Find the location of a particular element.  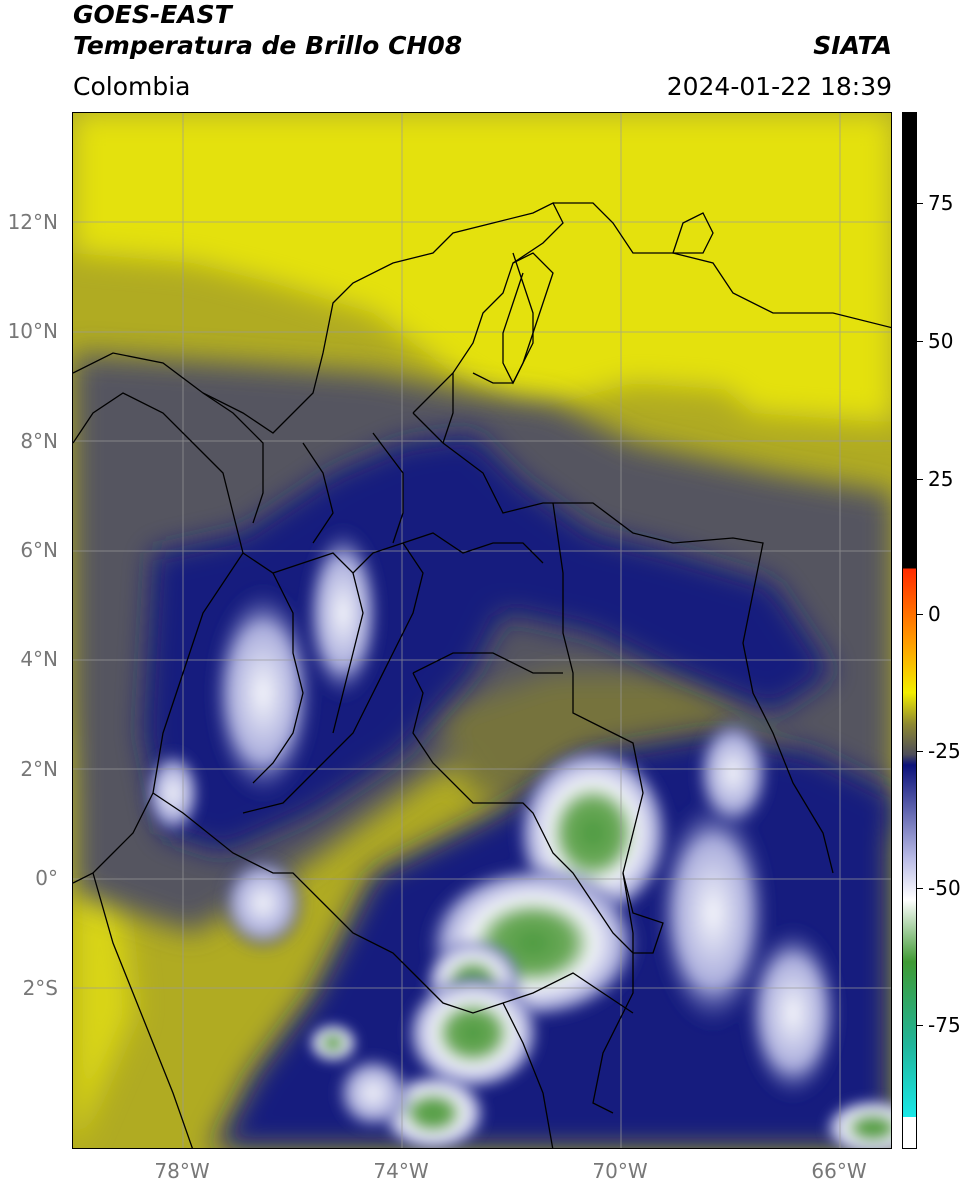

colorbar-label: -75 is located at coordinates (944, 1025).